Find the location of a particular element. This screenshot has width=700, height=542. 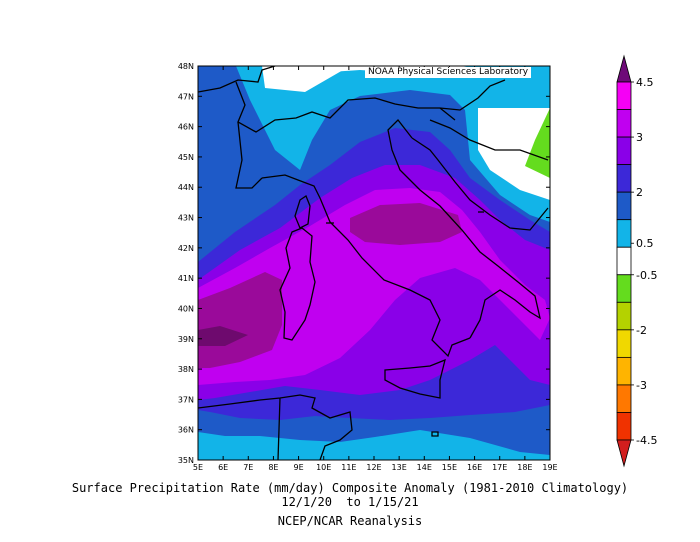

lon-tick-label: 15E is located at coordinates (449, 467).